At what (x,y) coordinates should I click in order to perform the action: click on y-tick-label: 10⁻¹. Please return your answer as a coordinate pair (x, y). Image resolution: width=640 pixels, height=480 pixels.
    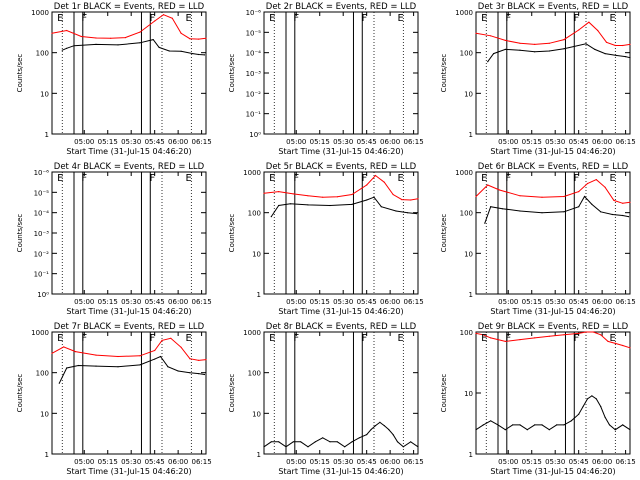
    Looking at the image, I should click on (42, 275).